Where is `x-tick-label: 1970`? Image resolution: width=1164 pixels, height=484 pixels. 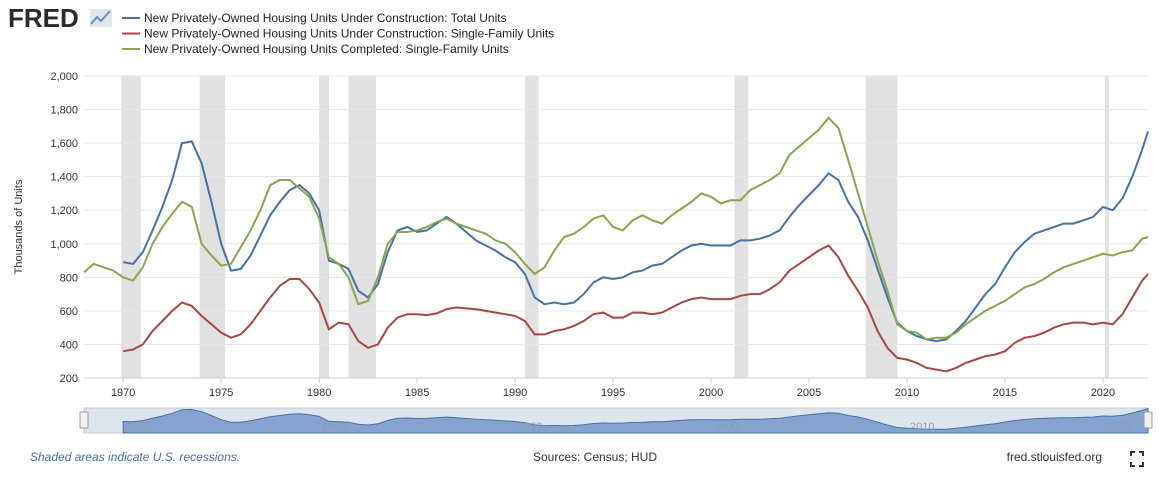 x-tick-label: 1970 is located at coordinates (123, 393).